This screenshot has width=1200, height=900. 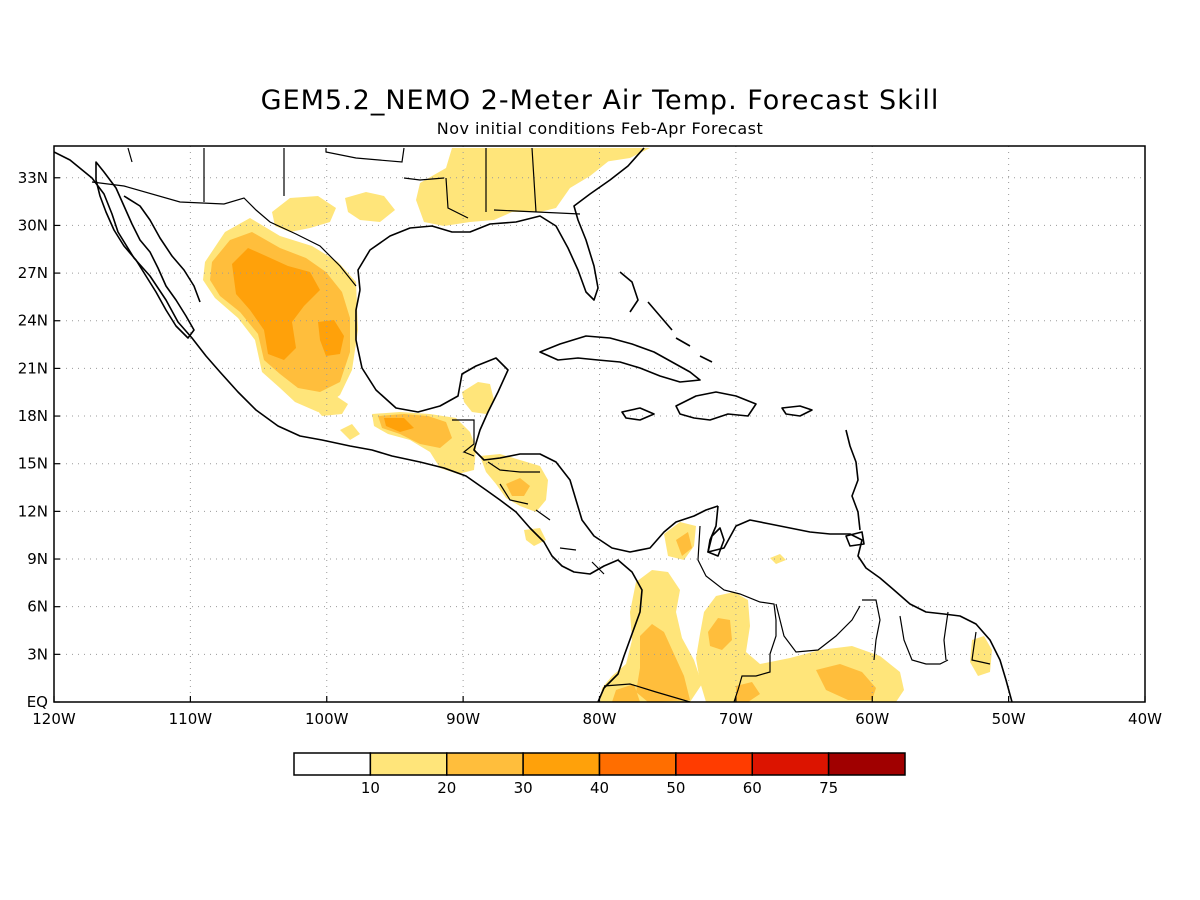 I want to click on coastline-bahamas, so click(x=666, y=317).